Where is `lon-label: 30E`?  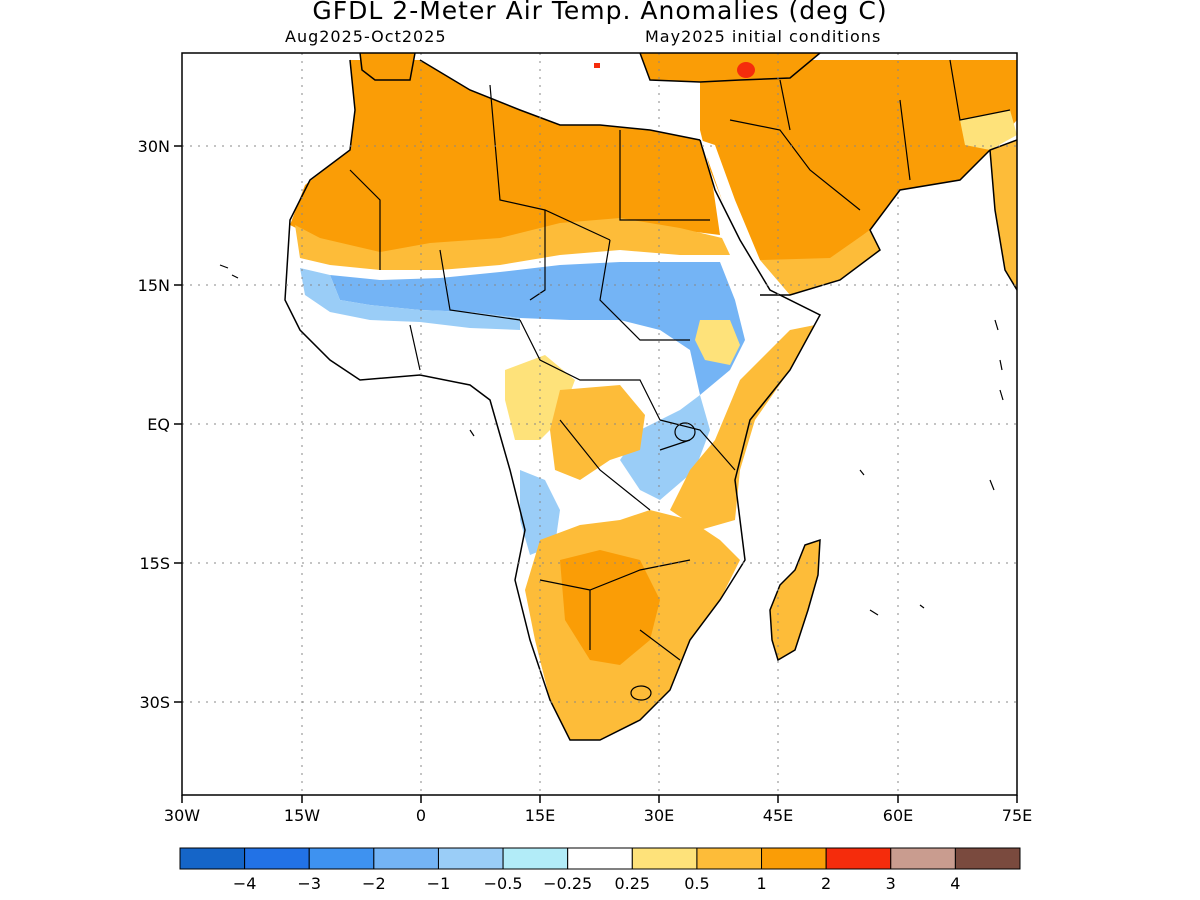
lon-label: 30E is located at coordinates (659, 815).